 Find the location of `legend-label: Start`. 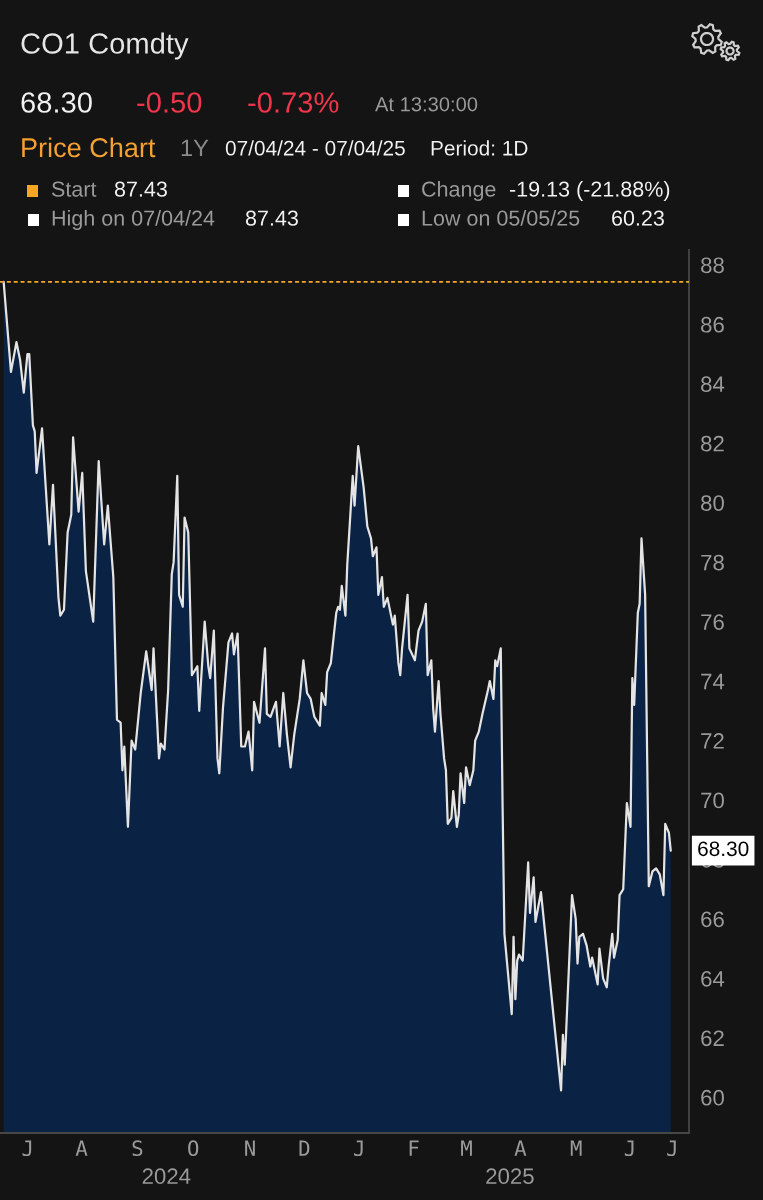

legend-label: Start is located at coordinates (74, 189).